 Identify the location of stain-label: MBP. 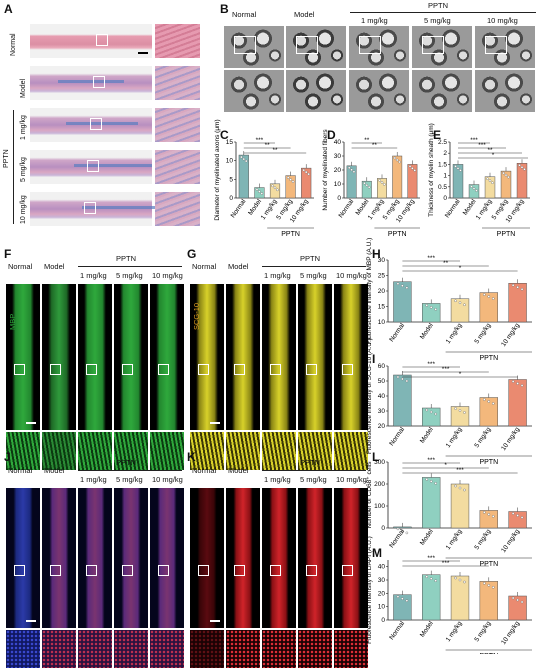
(12, 321).